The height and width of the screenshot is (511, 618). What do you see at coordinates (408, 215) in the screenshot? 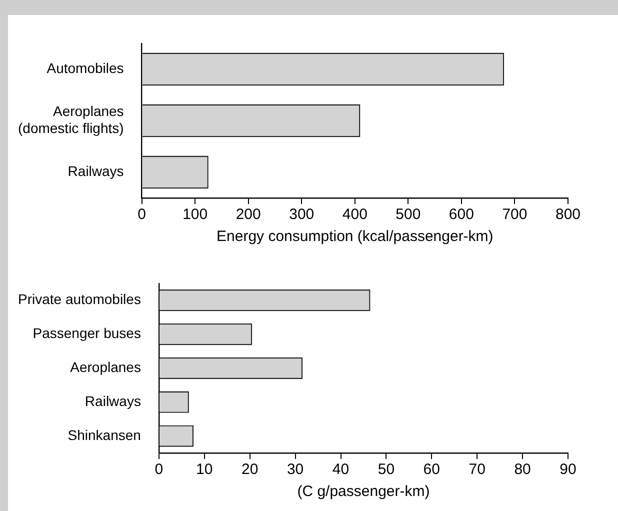
I see `x-tick-label: 500` at bounding box center [408, 215].